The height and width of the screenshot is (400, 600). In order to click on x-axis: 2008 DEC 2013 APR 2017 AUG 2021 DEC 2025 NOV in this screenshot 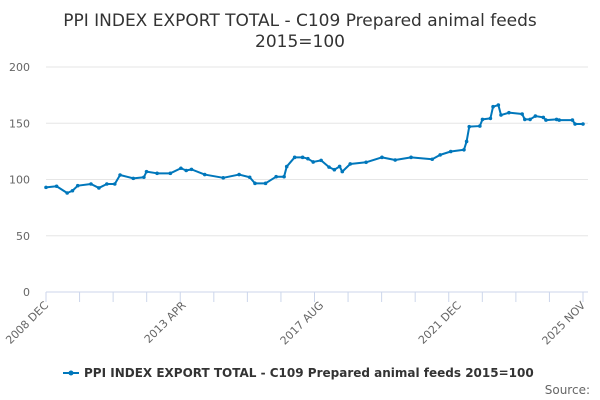, I will do `click(296, 319)`.